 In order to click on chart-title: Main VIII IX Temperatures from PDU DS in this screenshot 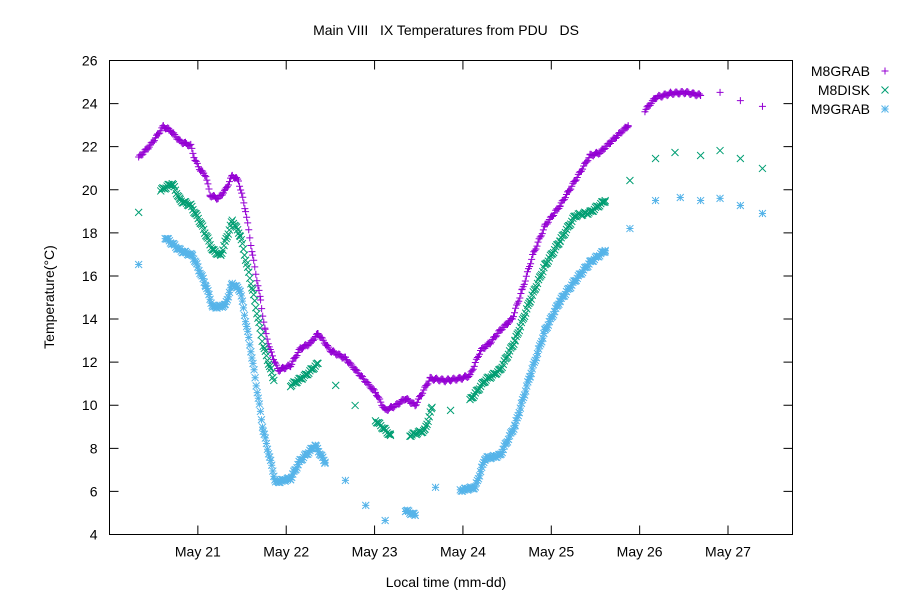, I will do `click(446, 30)`.